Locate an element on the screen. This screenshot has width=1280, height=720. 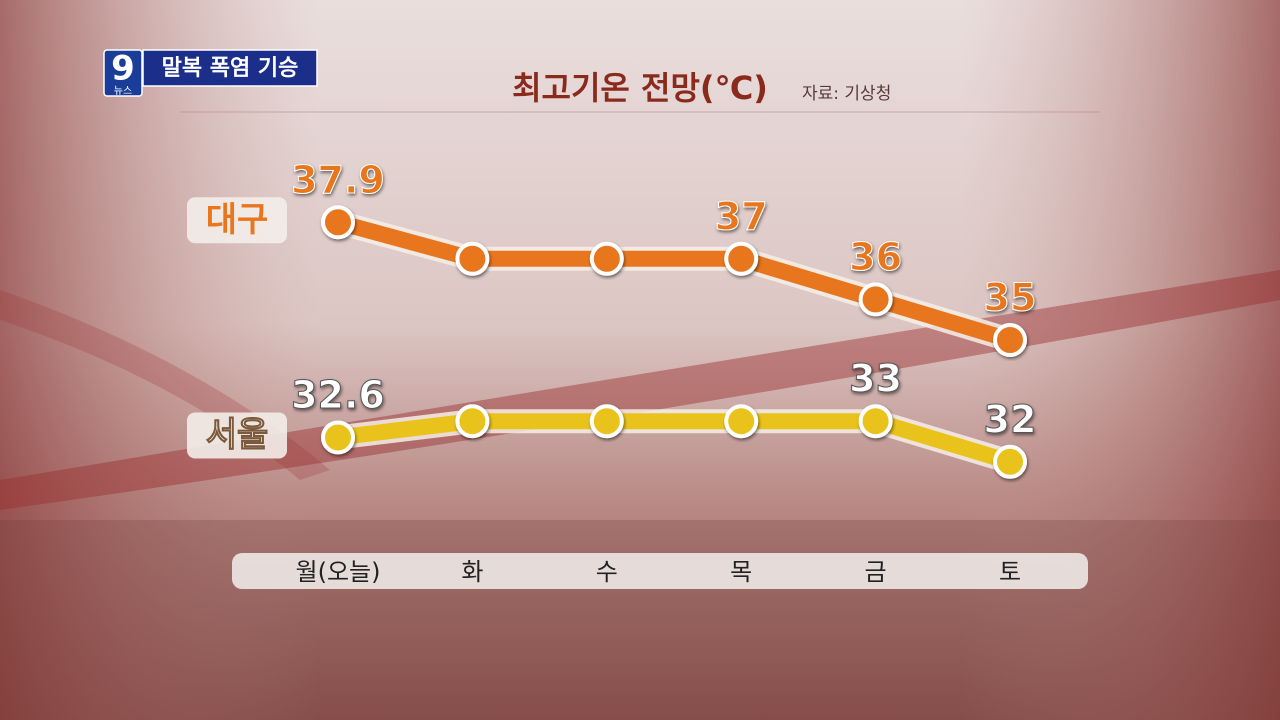
legend-label: 서울 is located at coordinates (237, 435).